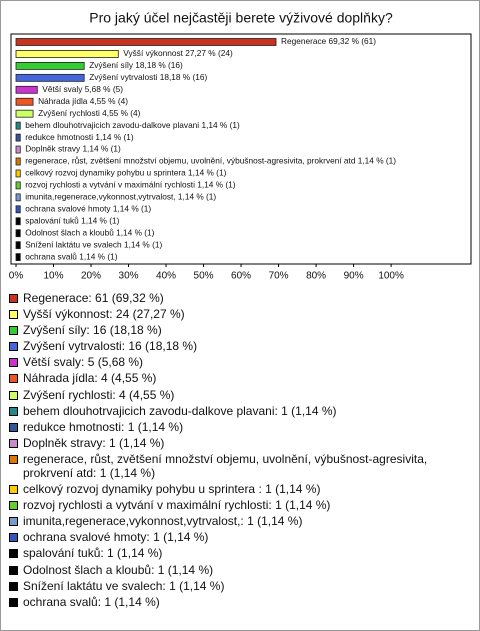 The width and height of the screenshot is (480, 631). Describe the element at coordinates (89, 113) in the screenshot. I see `bar-label: Zvýšení rychlosti 4,55 % (4)` at that location.